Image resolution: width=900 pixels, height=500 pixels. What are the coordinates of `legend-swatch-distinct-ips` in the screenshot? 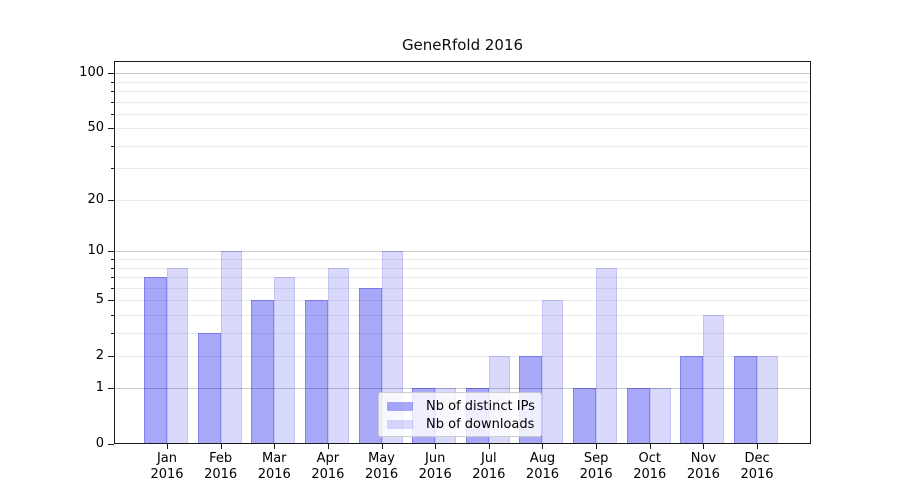 It's located at (400, 406).